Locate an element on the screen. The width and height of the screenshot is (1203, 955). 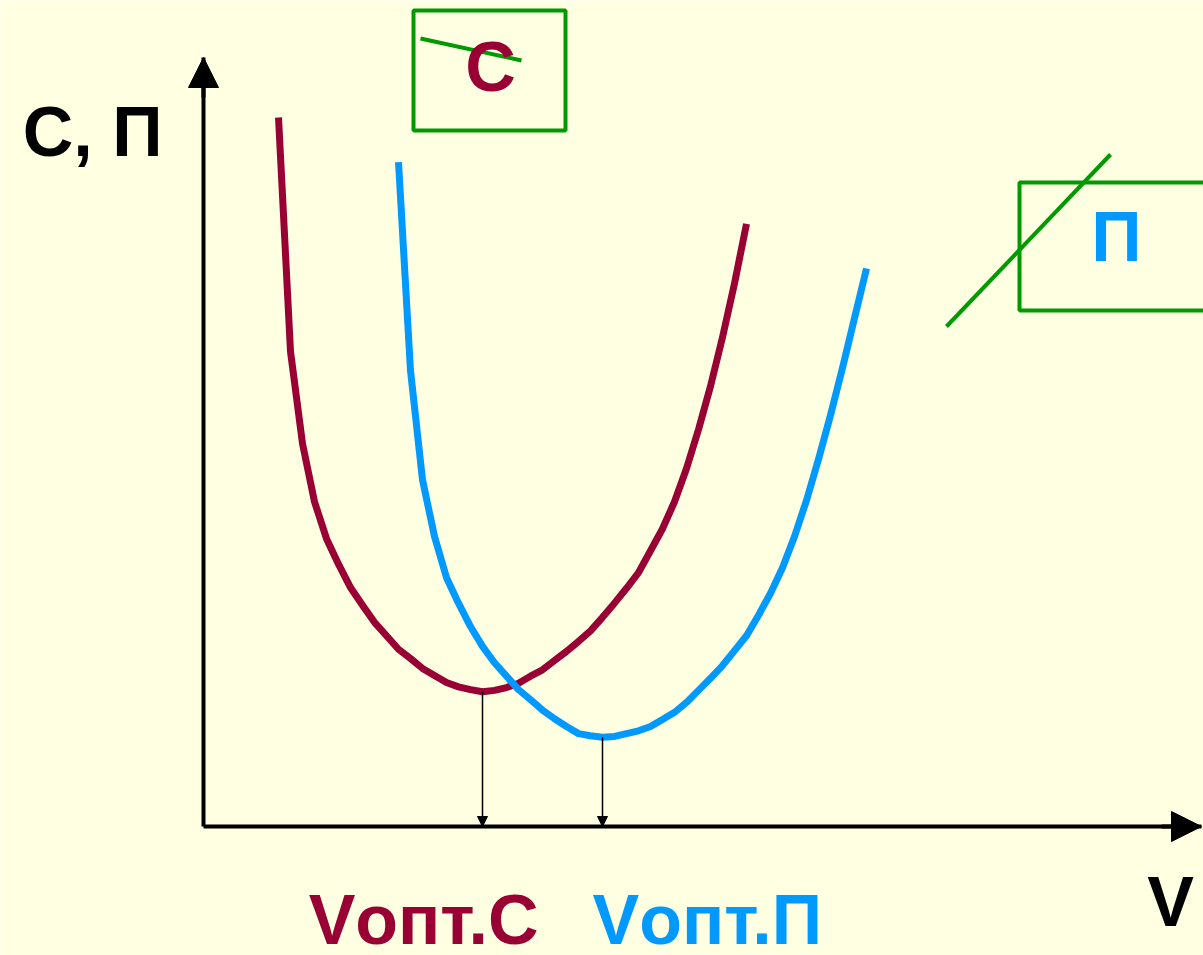
text: Vопт.П is located at coordinates (707, 917).